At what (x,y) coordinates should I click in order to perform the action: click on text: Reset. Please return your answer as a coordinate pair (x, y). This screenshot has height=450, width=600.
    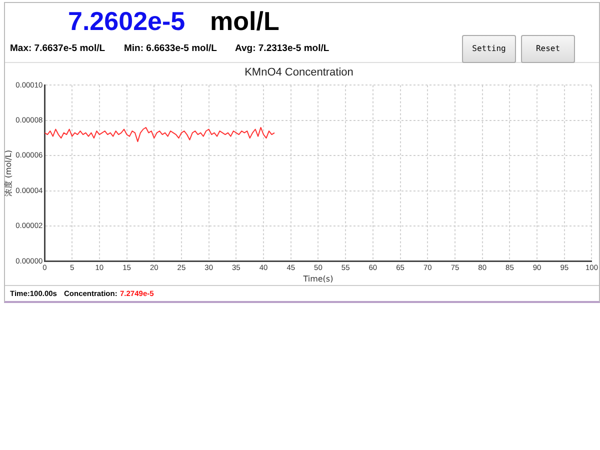
    Looking at the image, I should click on (548, 49).